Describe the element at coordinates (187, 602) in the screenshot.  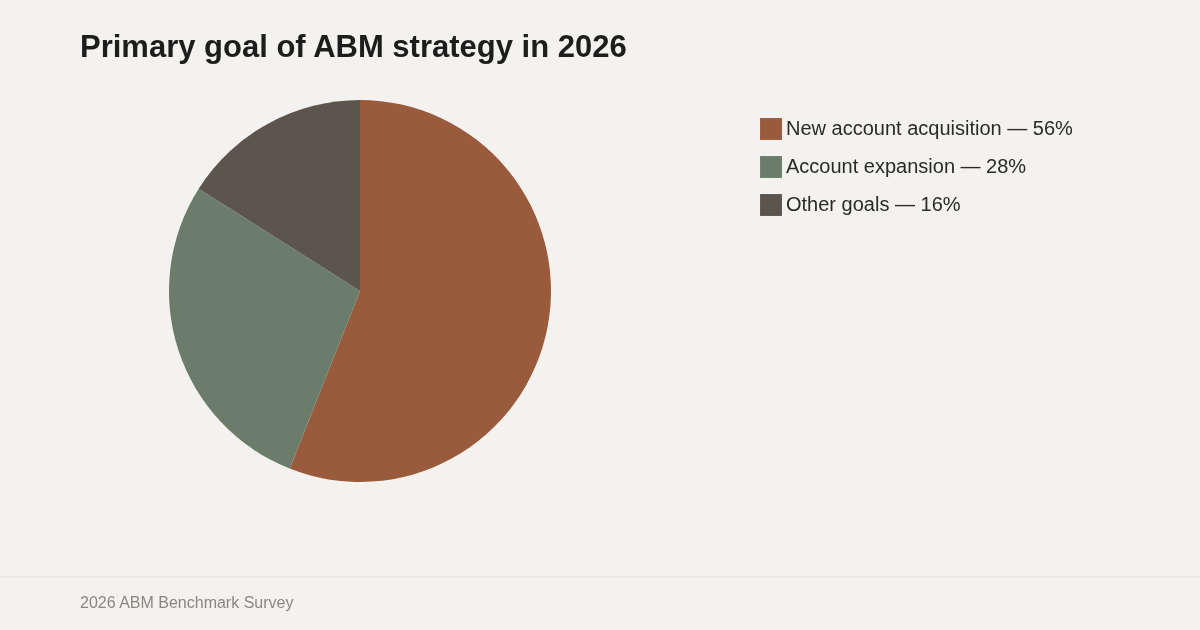
I see `text: 2026 ABM Benchmark Survey` at that location.